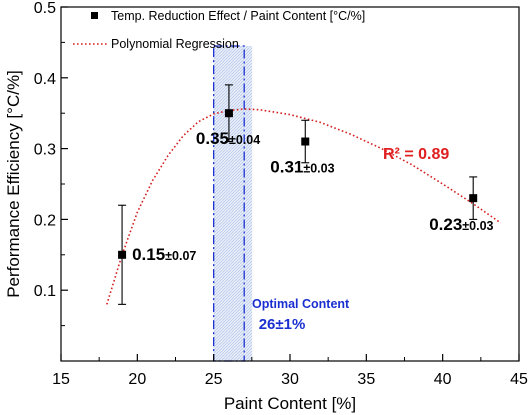 The width and height of the screenshot is (532, 415). I want to click on value-label-error: ±0.07, so click(180, 256).